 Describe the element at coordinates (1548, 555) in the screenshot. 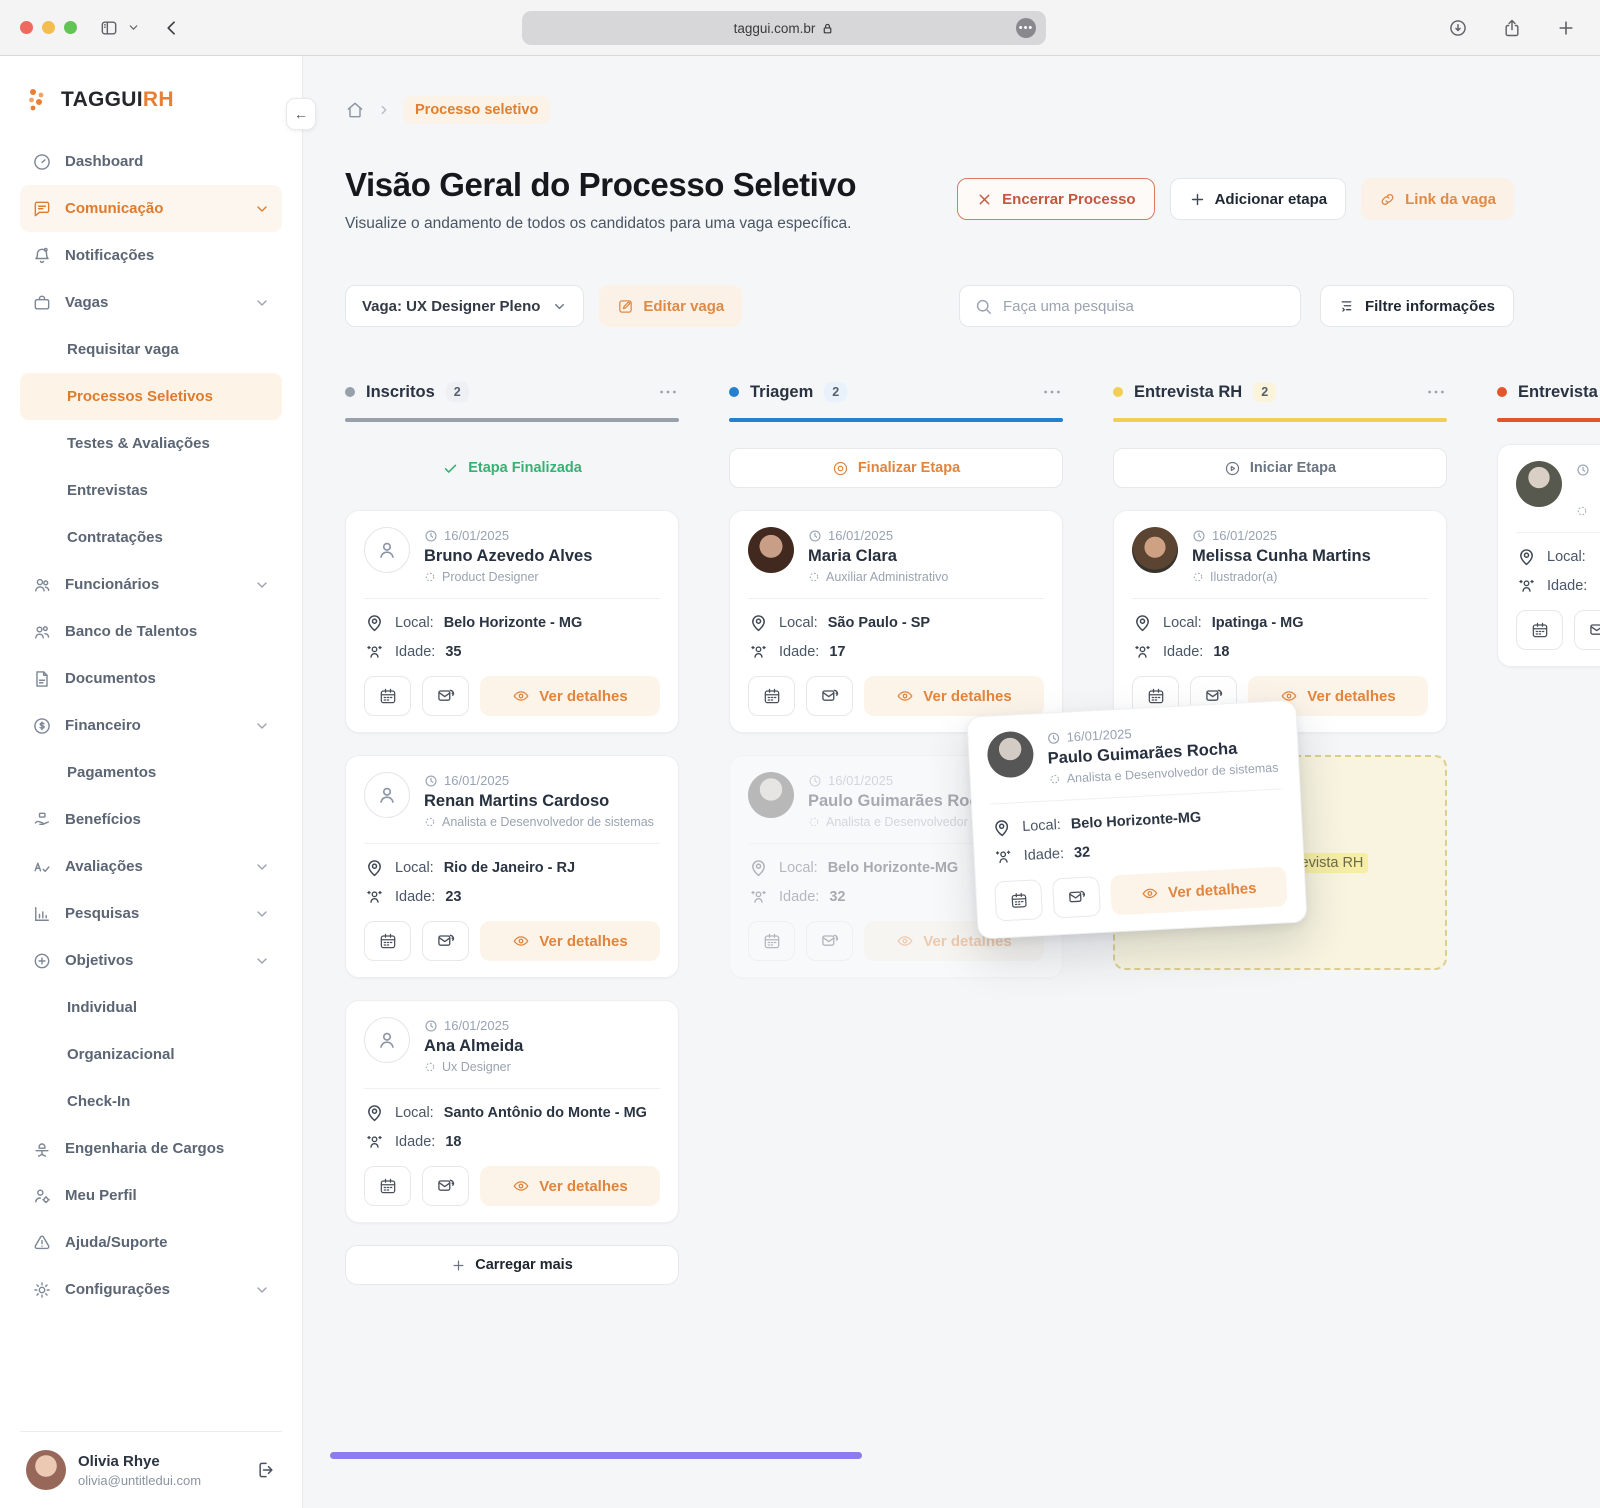

I see `candidate-card: Local:Idade:Ver detalhes` at that location.